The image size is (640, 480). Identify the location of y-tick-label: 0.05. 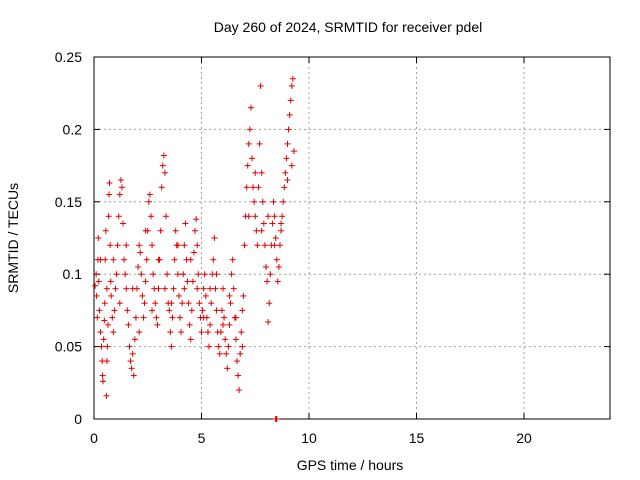
(68, 347).